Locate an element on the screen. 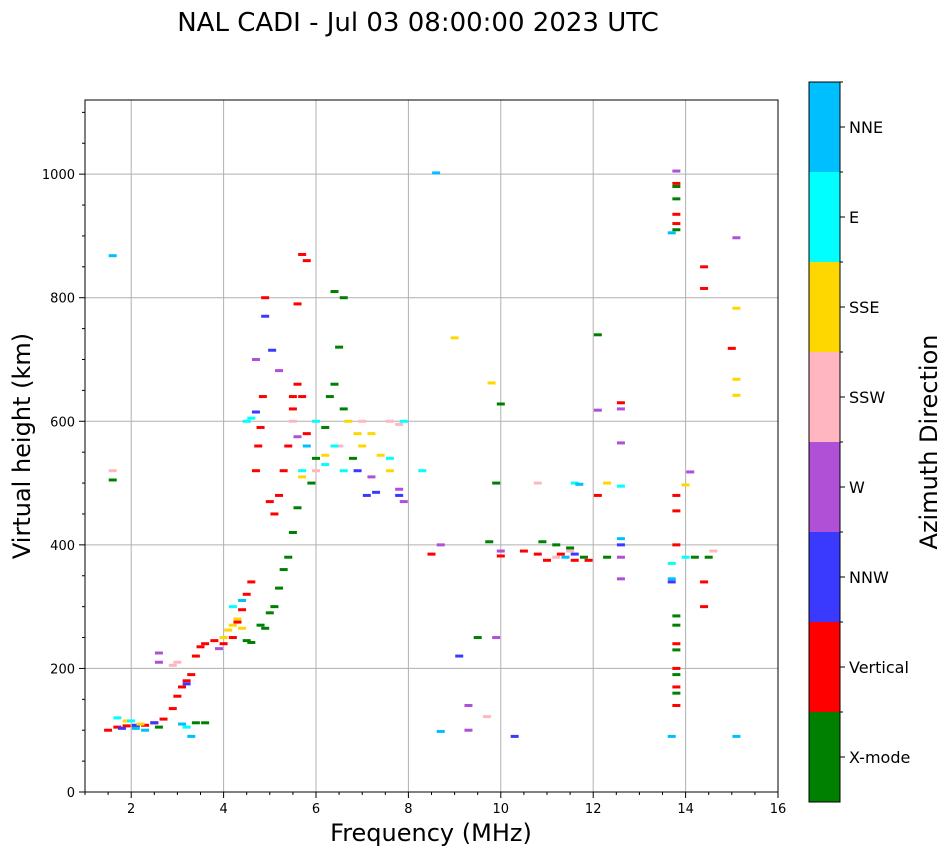 The image size is (951, 856). colorbar-label-sse: SSE is located at coordinates (864, 307).